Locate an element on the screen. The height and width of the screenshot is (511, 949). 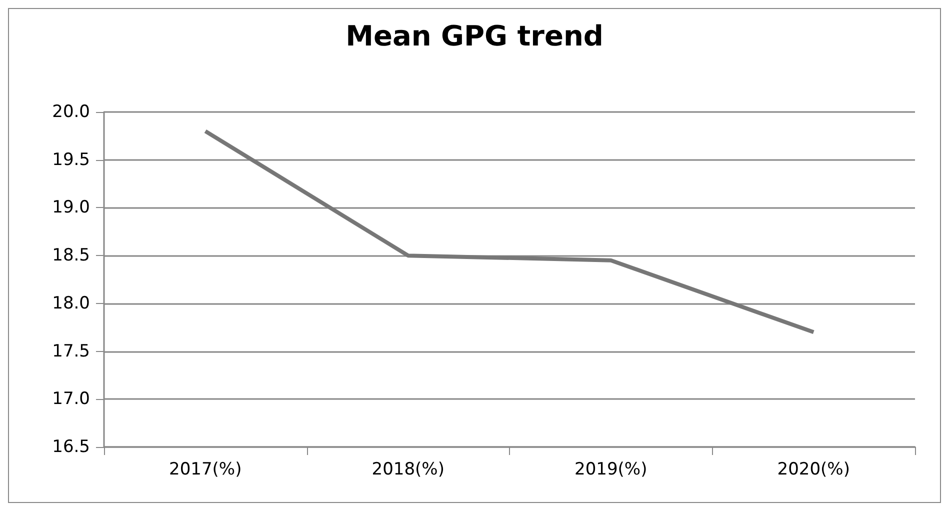
y-tick-label: 20.0 is located at coordinates (71, 112).